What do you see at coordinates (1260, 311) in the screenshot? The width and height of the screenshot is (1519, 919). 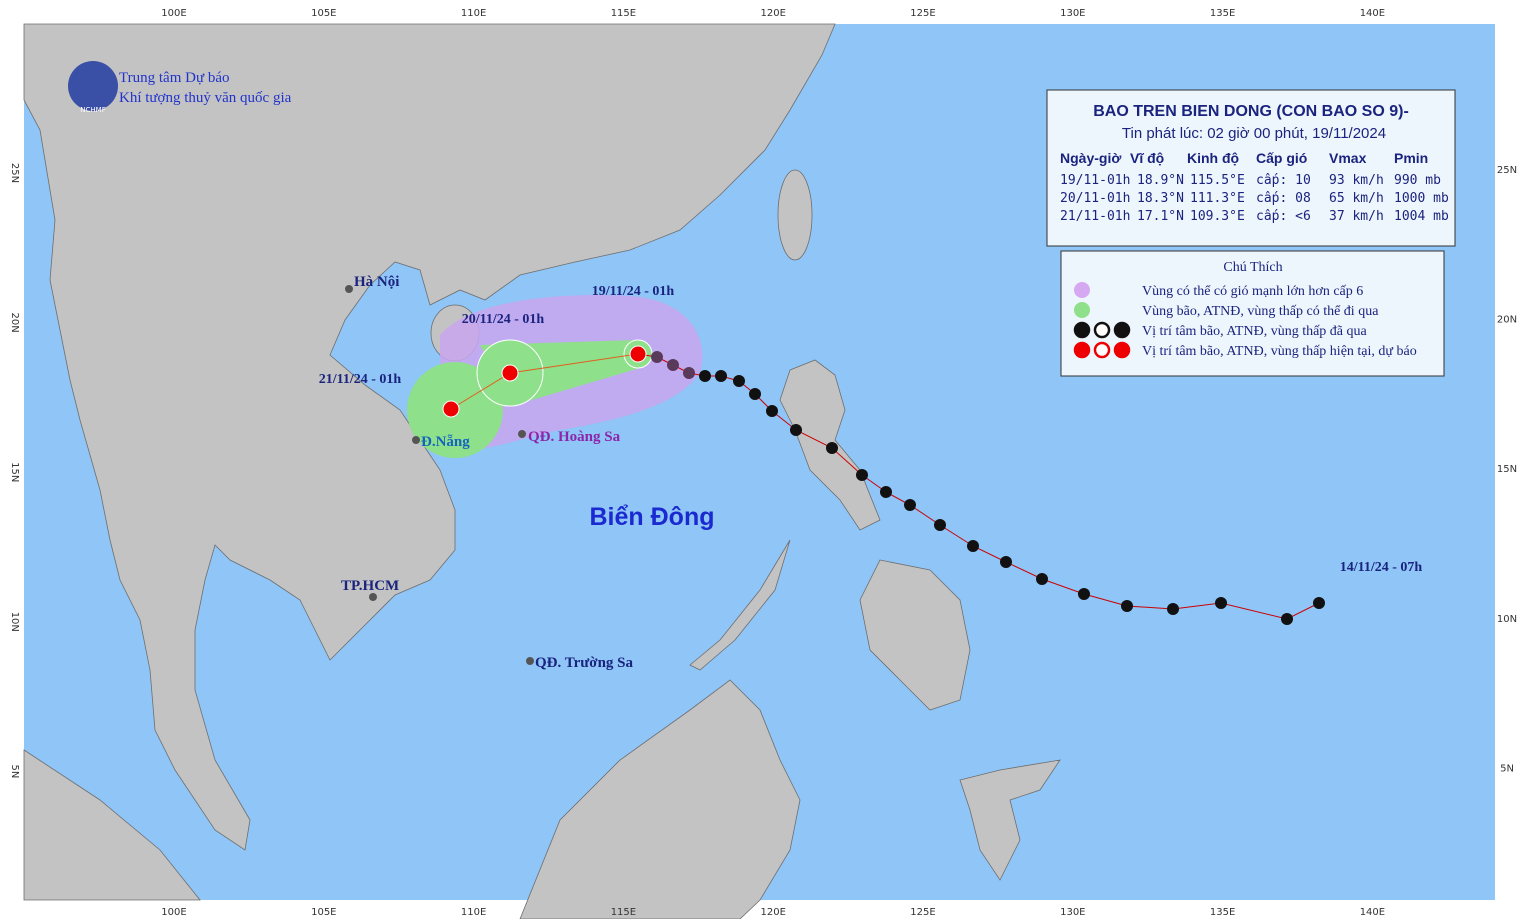 I see `legend-item: Vùng bão, ATNĐ, vùng thấp có thể đi qua` at bounding box center [1260, 311].